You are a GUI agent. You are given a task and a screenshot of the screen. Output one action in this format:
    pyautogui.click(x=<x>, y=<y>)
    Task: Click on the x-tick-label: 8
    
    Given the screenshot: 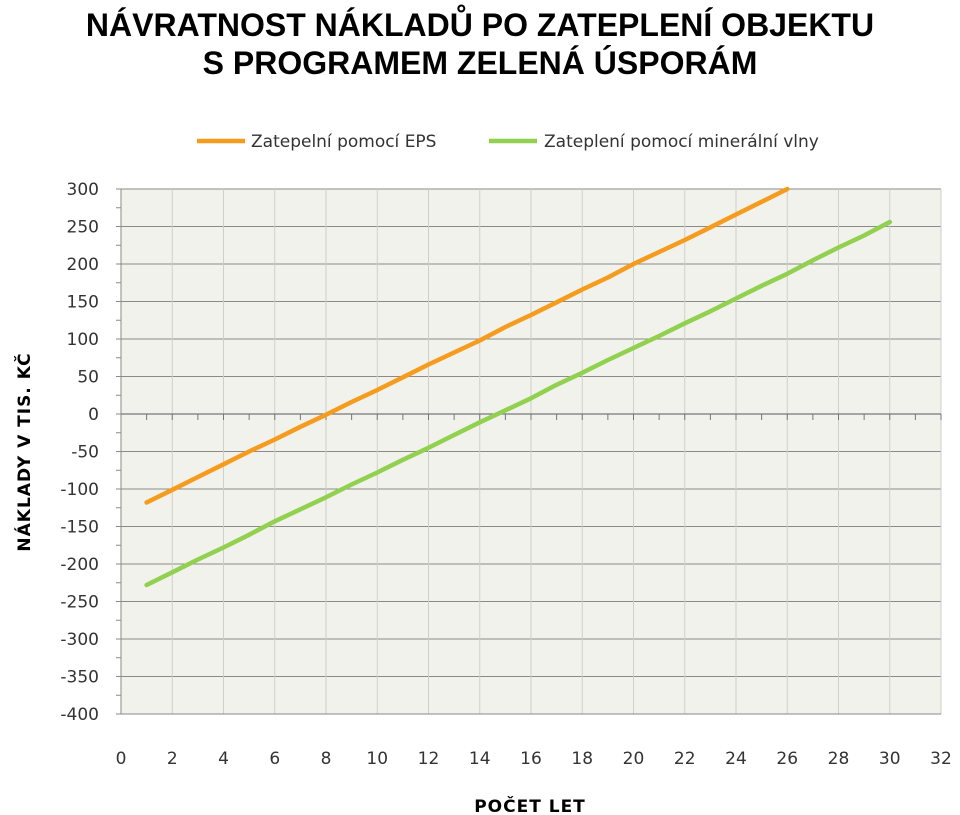 What is the action you would take?
    pyautogui.click(x=326, y=759)
    